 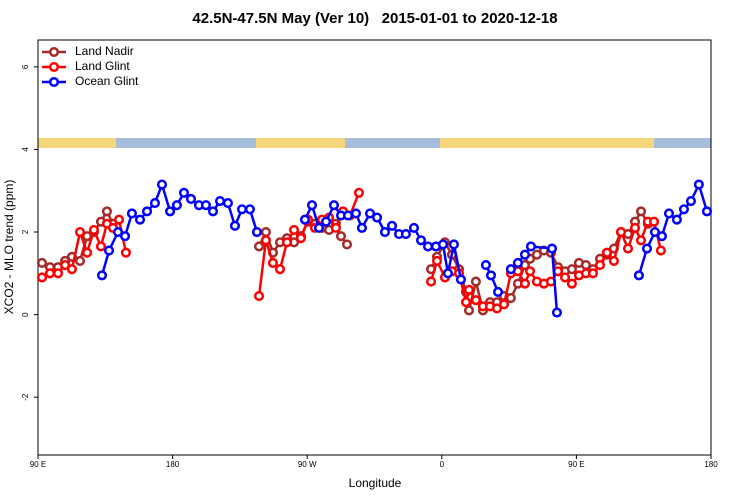 What do you see at coordinates (307, 464) in the screenshot?
I see `x-tick-label: 90 W` at bounding box center [307, 464].